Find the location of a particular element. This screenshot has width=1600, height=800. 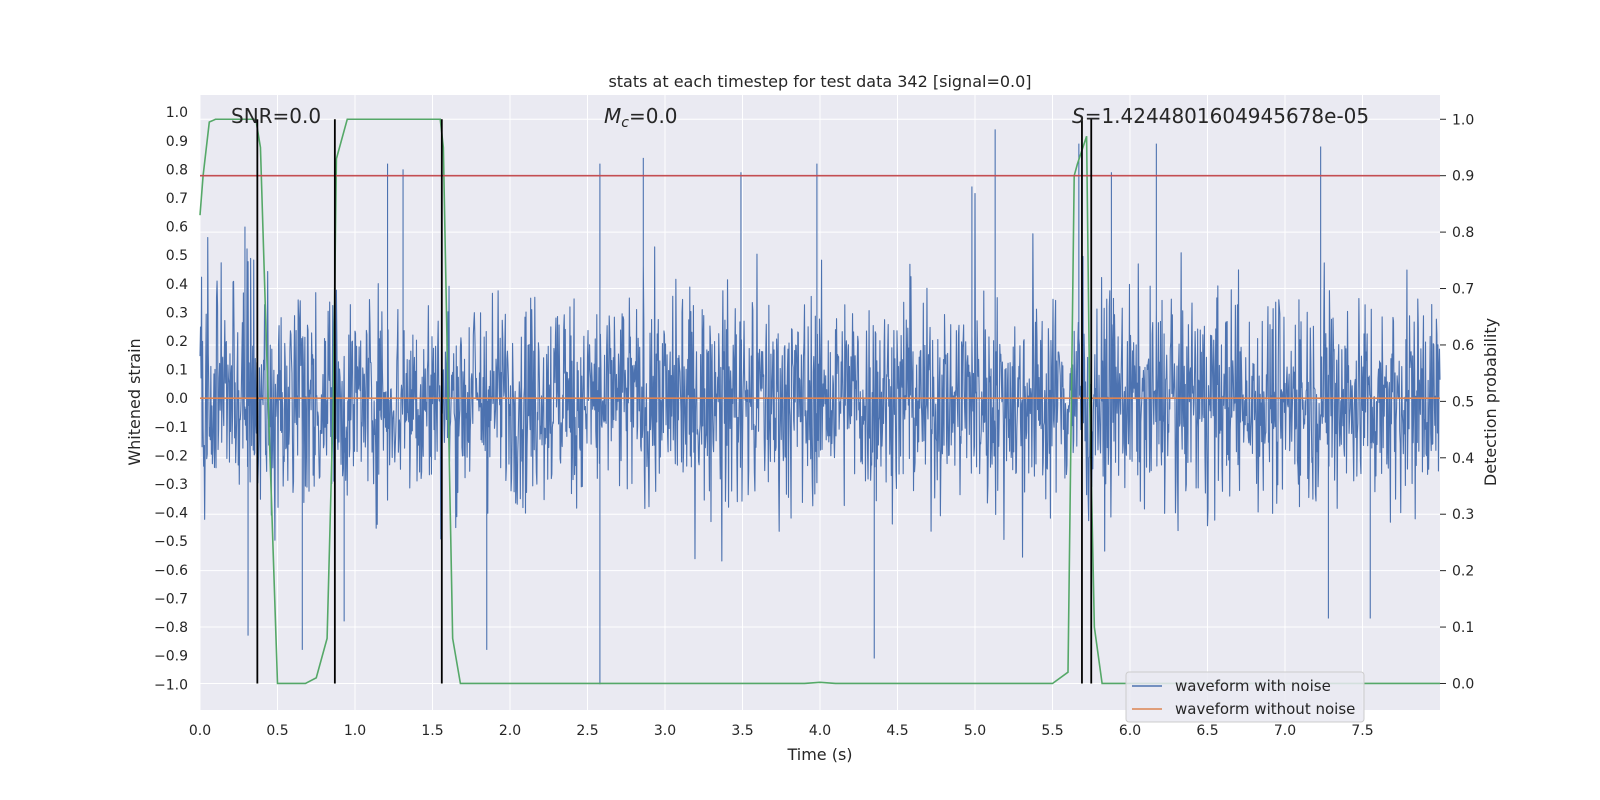

legend-label-clean: waveform without noise is located at coordinates (1265, 709).